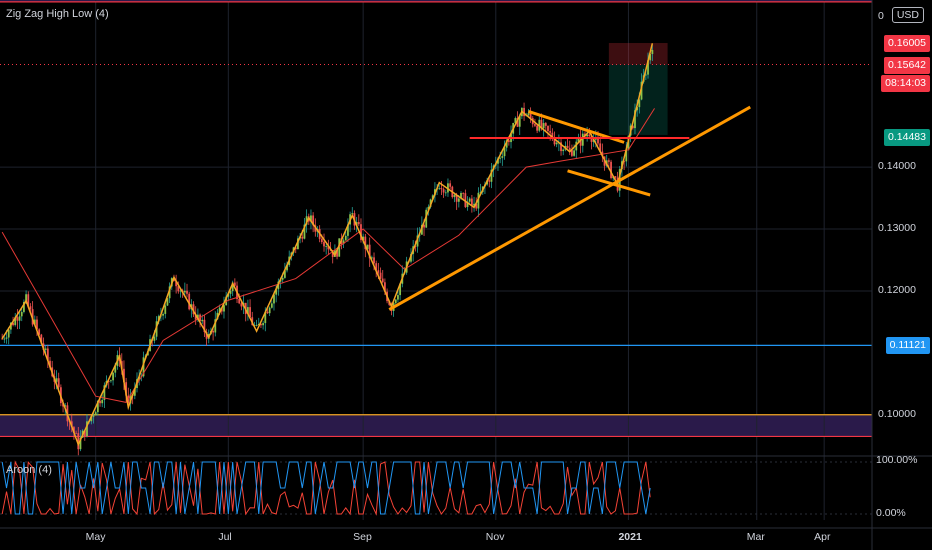 This screenshot has width=932, height=550. I want to click on position-stop-zone, so click(638, 54).